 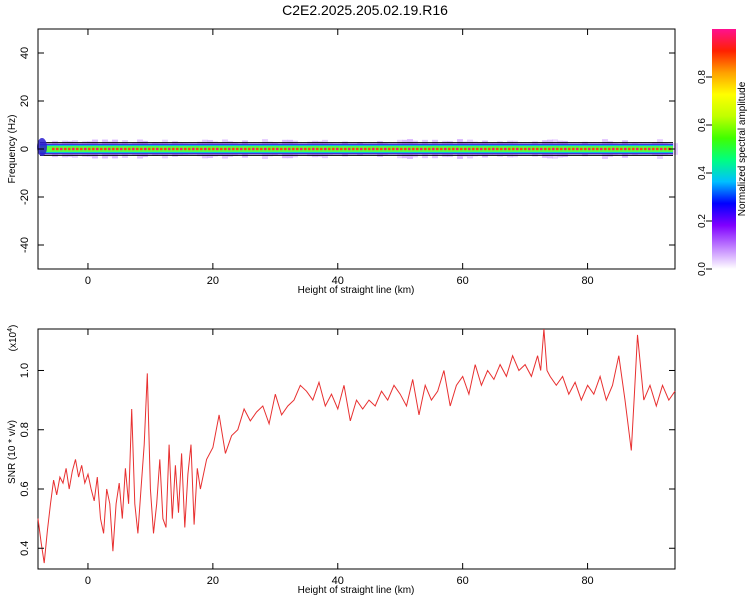 I want to click on snr-ytick-label: 0.8, so click(x=25, y=429).